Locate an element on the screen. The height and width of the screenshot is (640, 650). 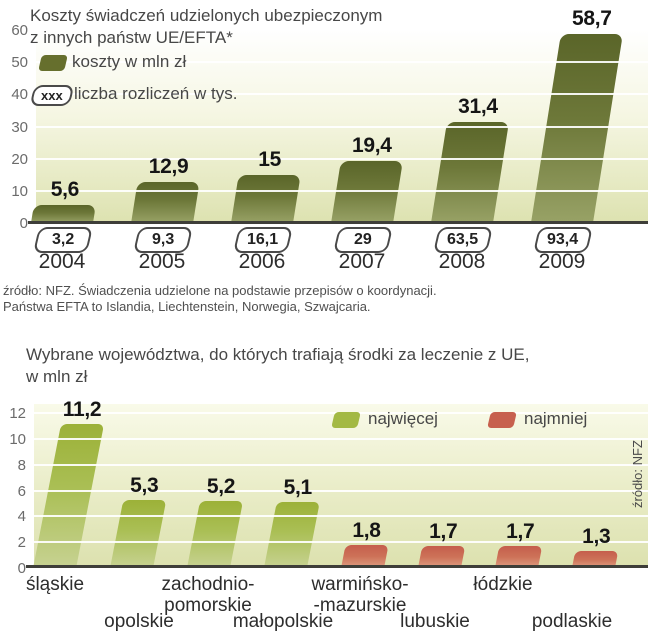
costs-legend-swatch is located at coordinates (53, 63).